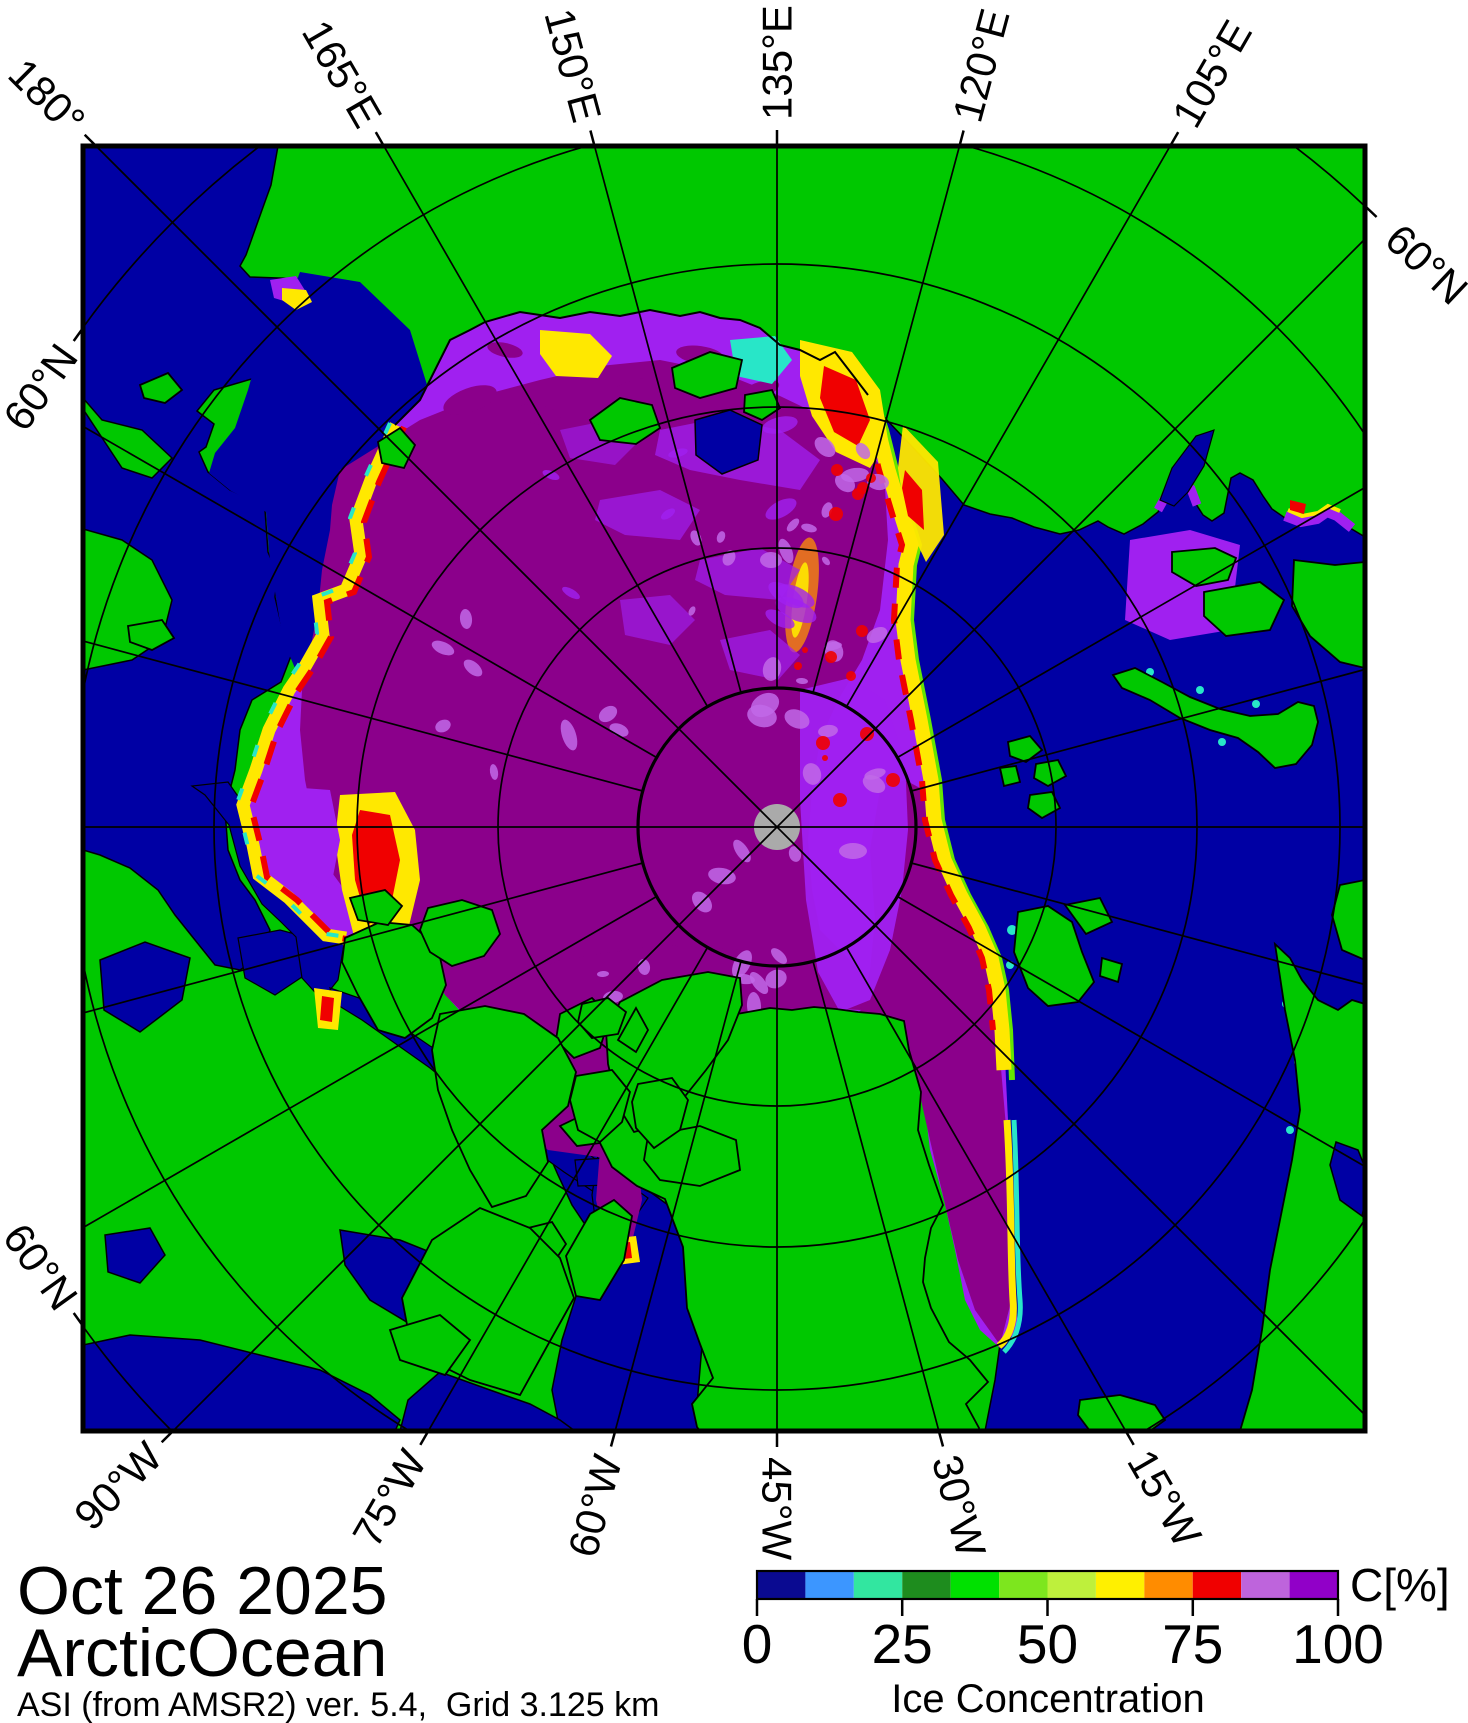  Describe the element at coordinates (595, 1506) in the screenshot. I see `svg-text: 60°W` at that location.